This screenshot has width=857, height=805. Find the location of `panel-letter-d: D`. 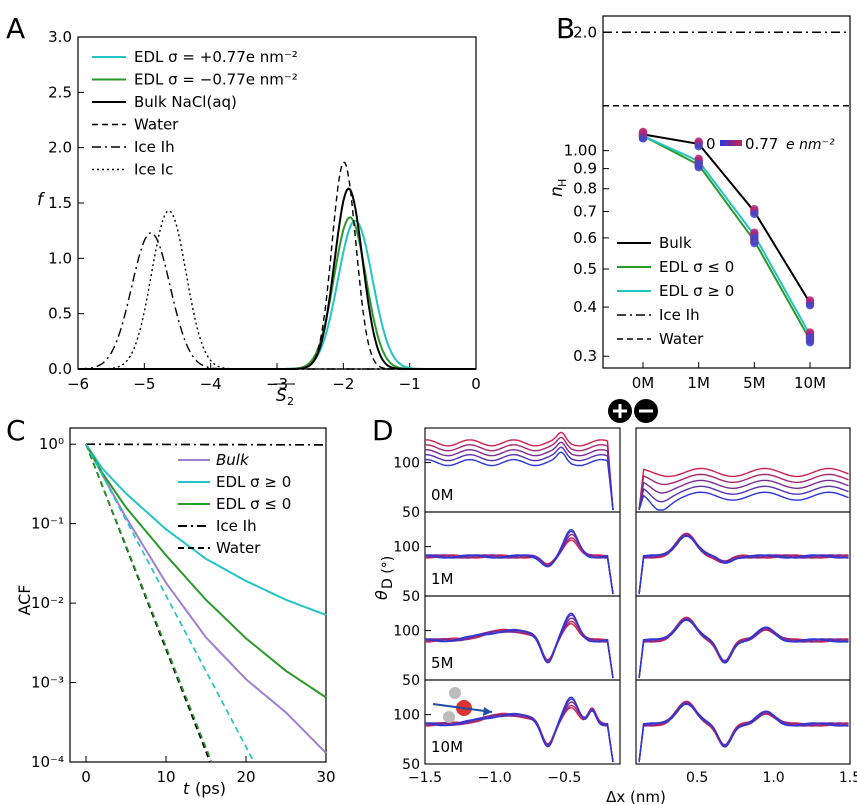

panel-letter-d: D is located at coordinates (383, 430).